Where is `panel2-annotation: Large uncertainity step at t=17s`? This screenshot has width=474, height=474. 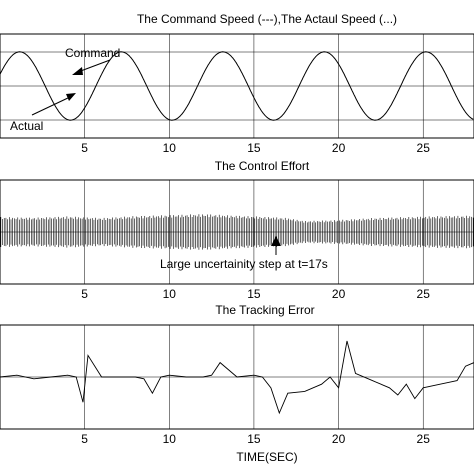 panel2-annotation: Large uncertainity step at t=17s is located at coordinates (244, 264).